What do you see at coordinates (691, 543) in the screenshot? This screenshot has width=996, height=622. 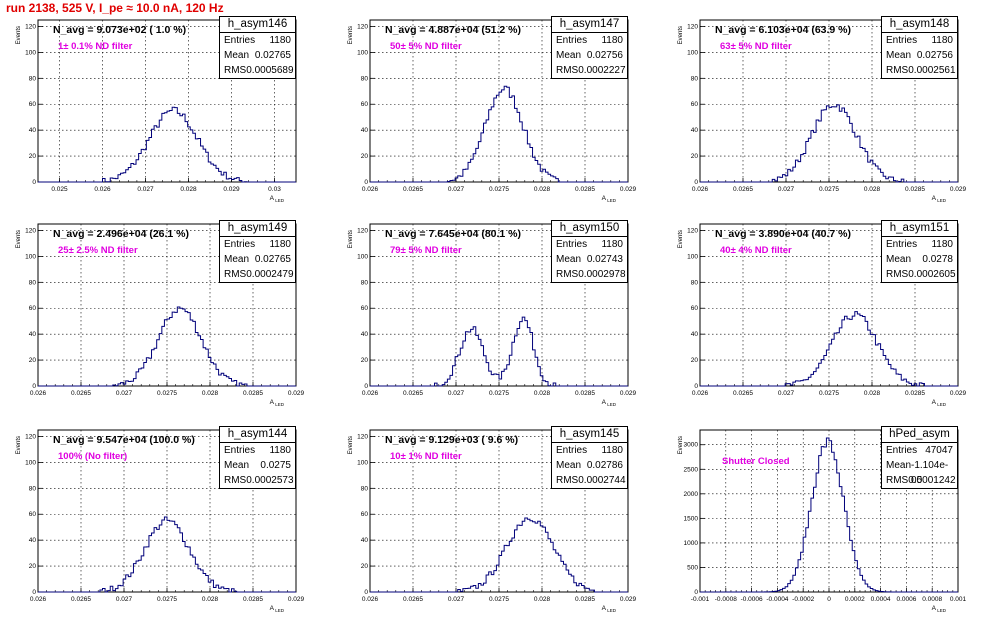 I see `y-tick-label: 1000` at bounding box center [691, 543].